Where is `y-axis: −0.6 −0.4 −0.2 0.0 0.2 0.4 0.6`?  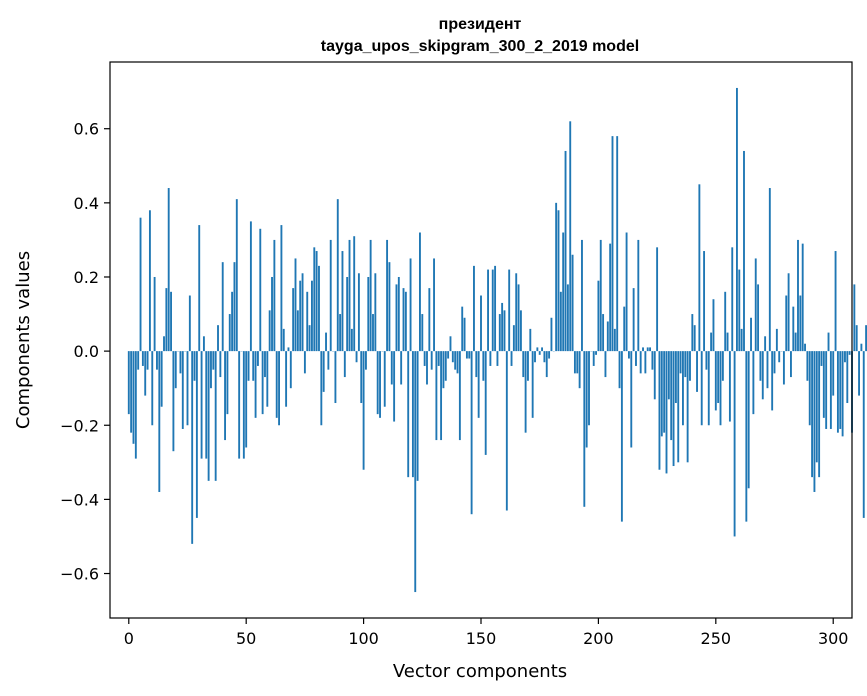 y-axis: −0.6 −0.4 −0.2 0.0 0.2 0.4 0.6 is located at coordinates (85, 352).